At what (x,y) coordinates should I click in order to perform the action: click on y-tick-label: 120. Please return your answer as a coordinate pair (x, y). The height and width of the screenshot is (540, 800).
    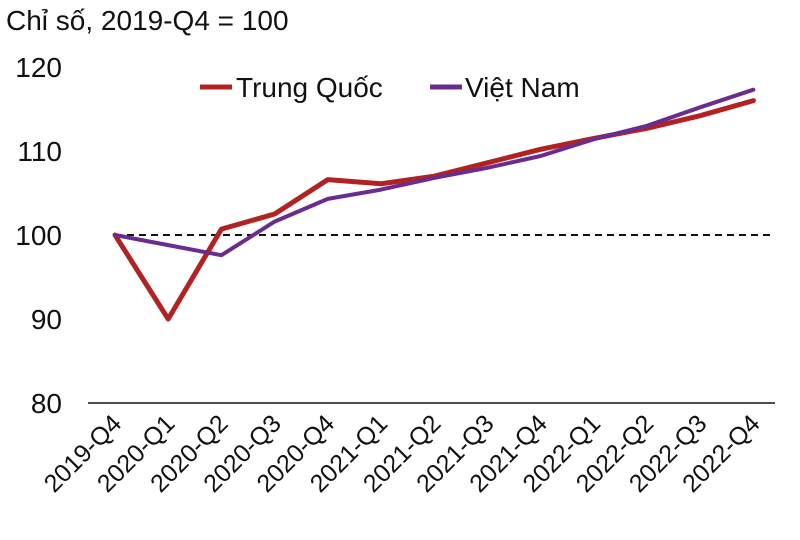
    Looking at the image, I should click on (38, 67).